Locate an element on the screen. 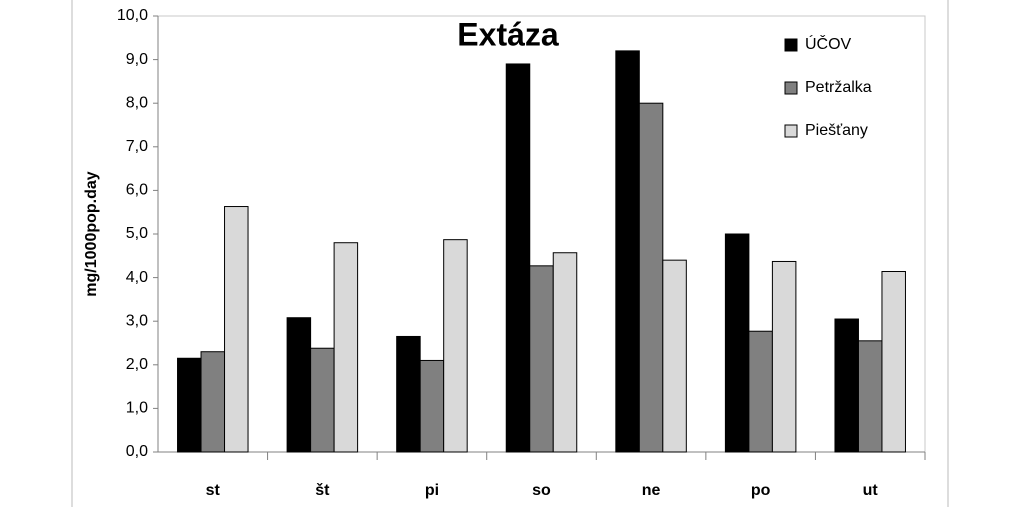 This screenshot has height=507, width=1024. y-tick-label: 10,0 is located at coordinates (132, 15).